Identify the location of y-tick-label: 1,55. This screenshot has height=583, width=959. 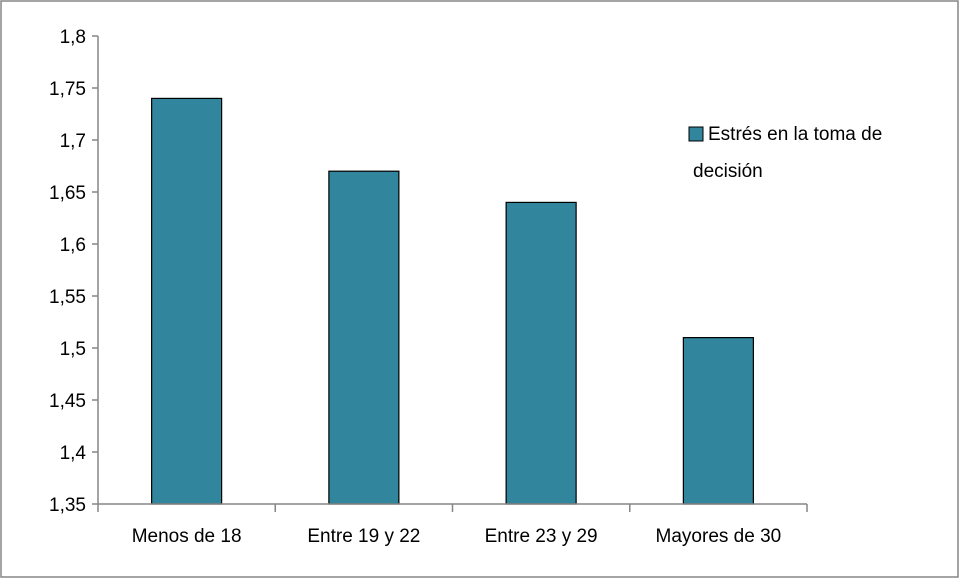
(67, 297).